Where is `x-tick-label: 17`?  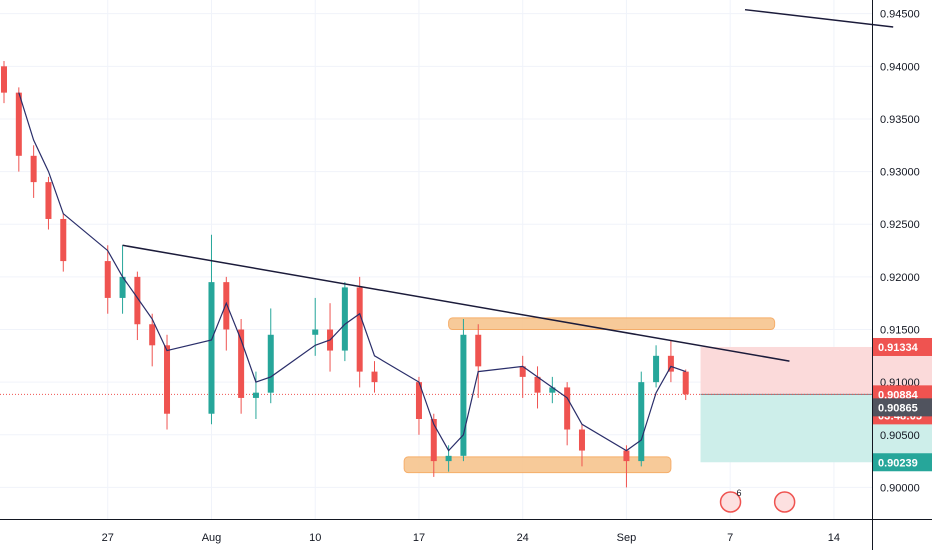 x-tick-label: 17 is located at coordinates (419, 538).